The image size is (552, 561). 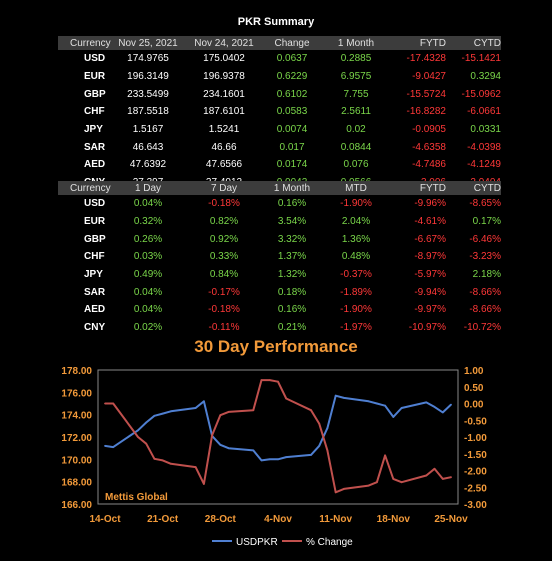 What do you see at coordinates (221, 519) in the screenshot?
I see `x-tick-label: 28-Oct` at bounding box center [221, 519].